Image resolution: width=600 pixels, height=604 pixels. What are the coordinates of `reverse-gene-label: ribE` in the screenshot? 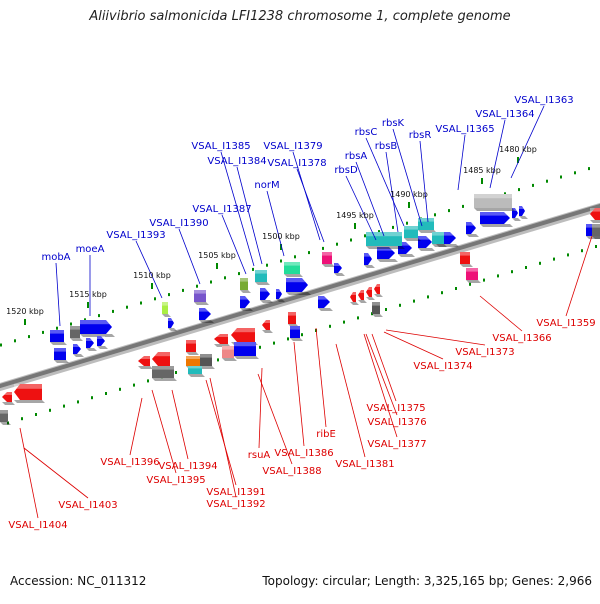 It's located at (326, 434).